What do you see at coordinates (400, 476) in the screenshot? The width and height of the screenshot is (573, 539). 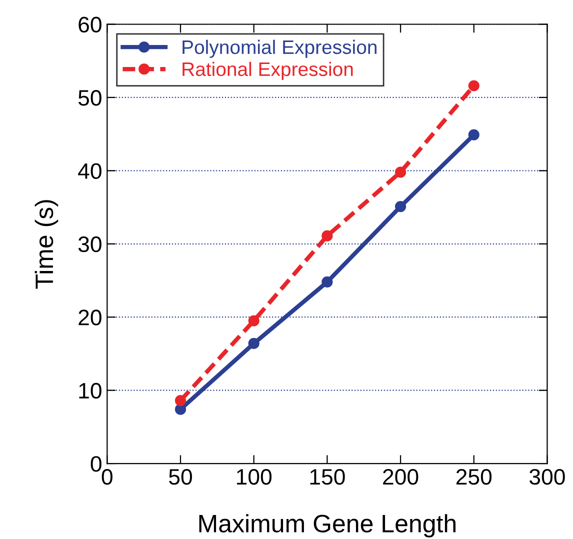 I see `x-tick-label: 200` at bounding box center [400, 476].